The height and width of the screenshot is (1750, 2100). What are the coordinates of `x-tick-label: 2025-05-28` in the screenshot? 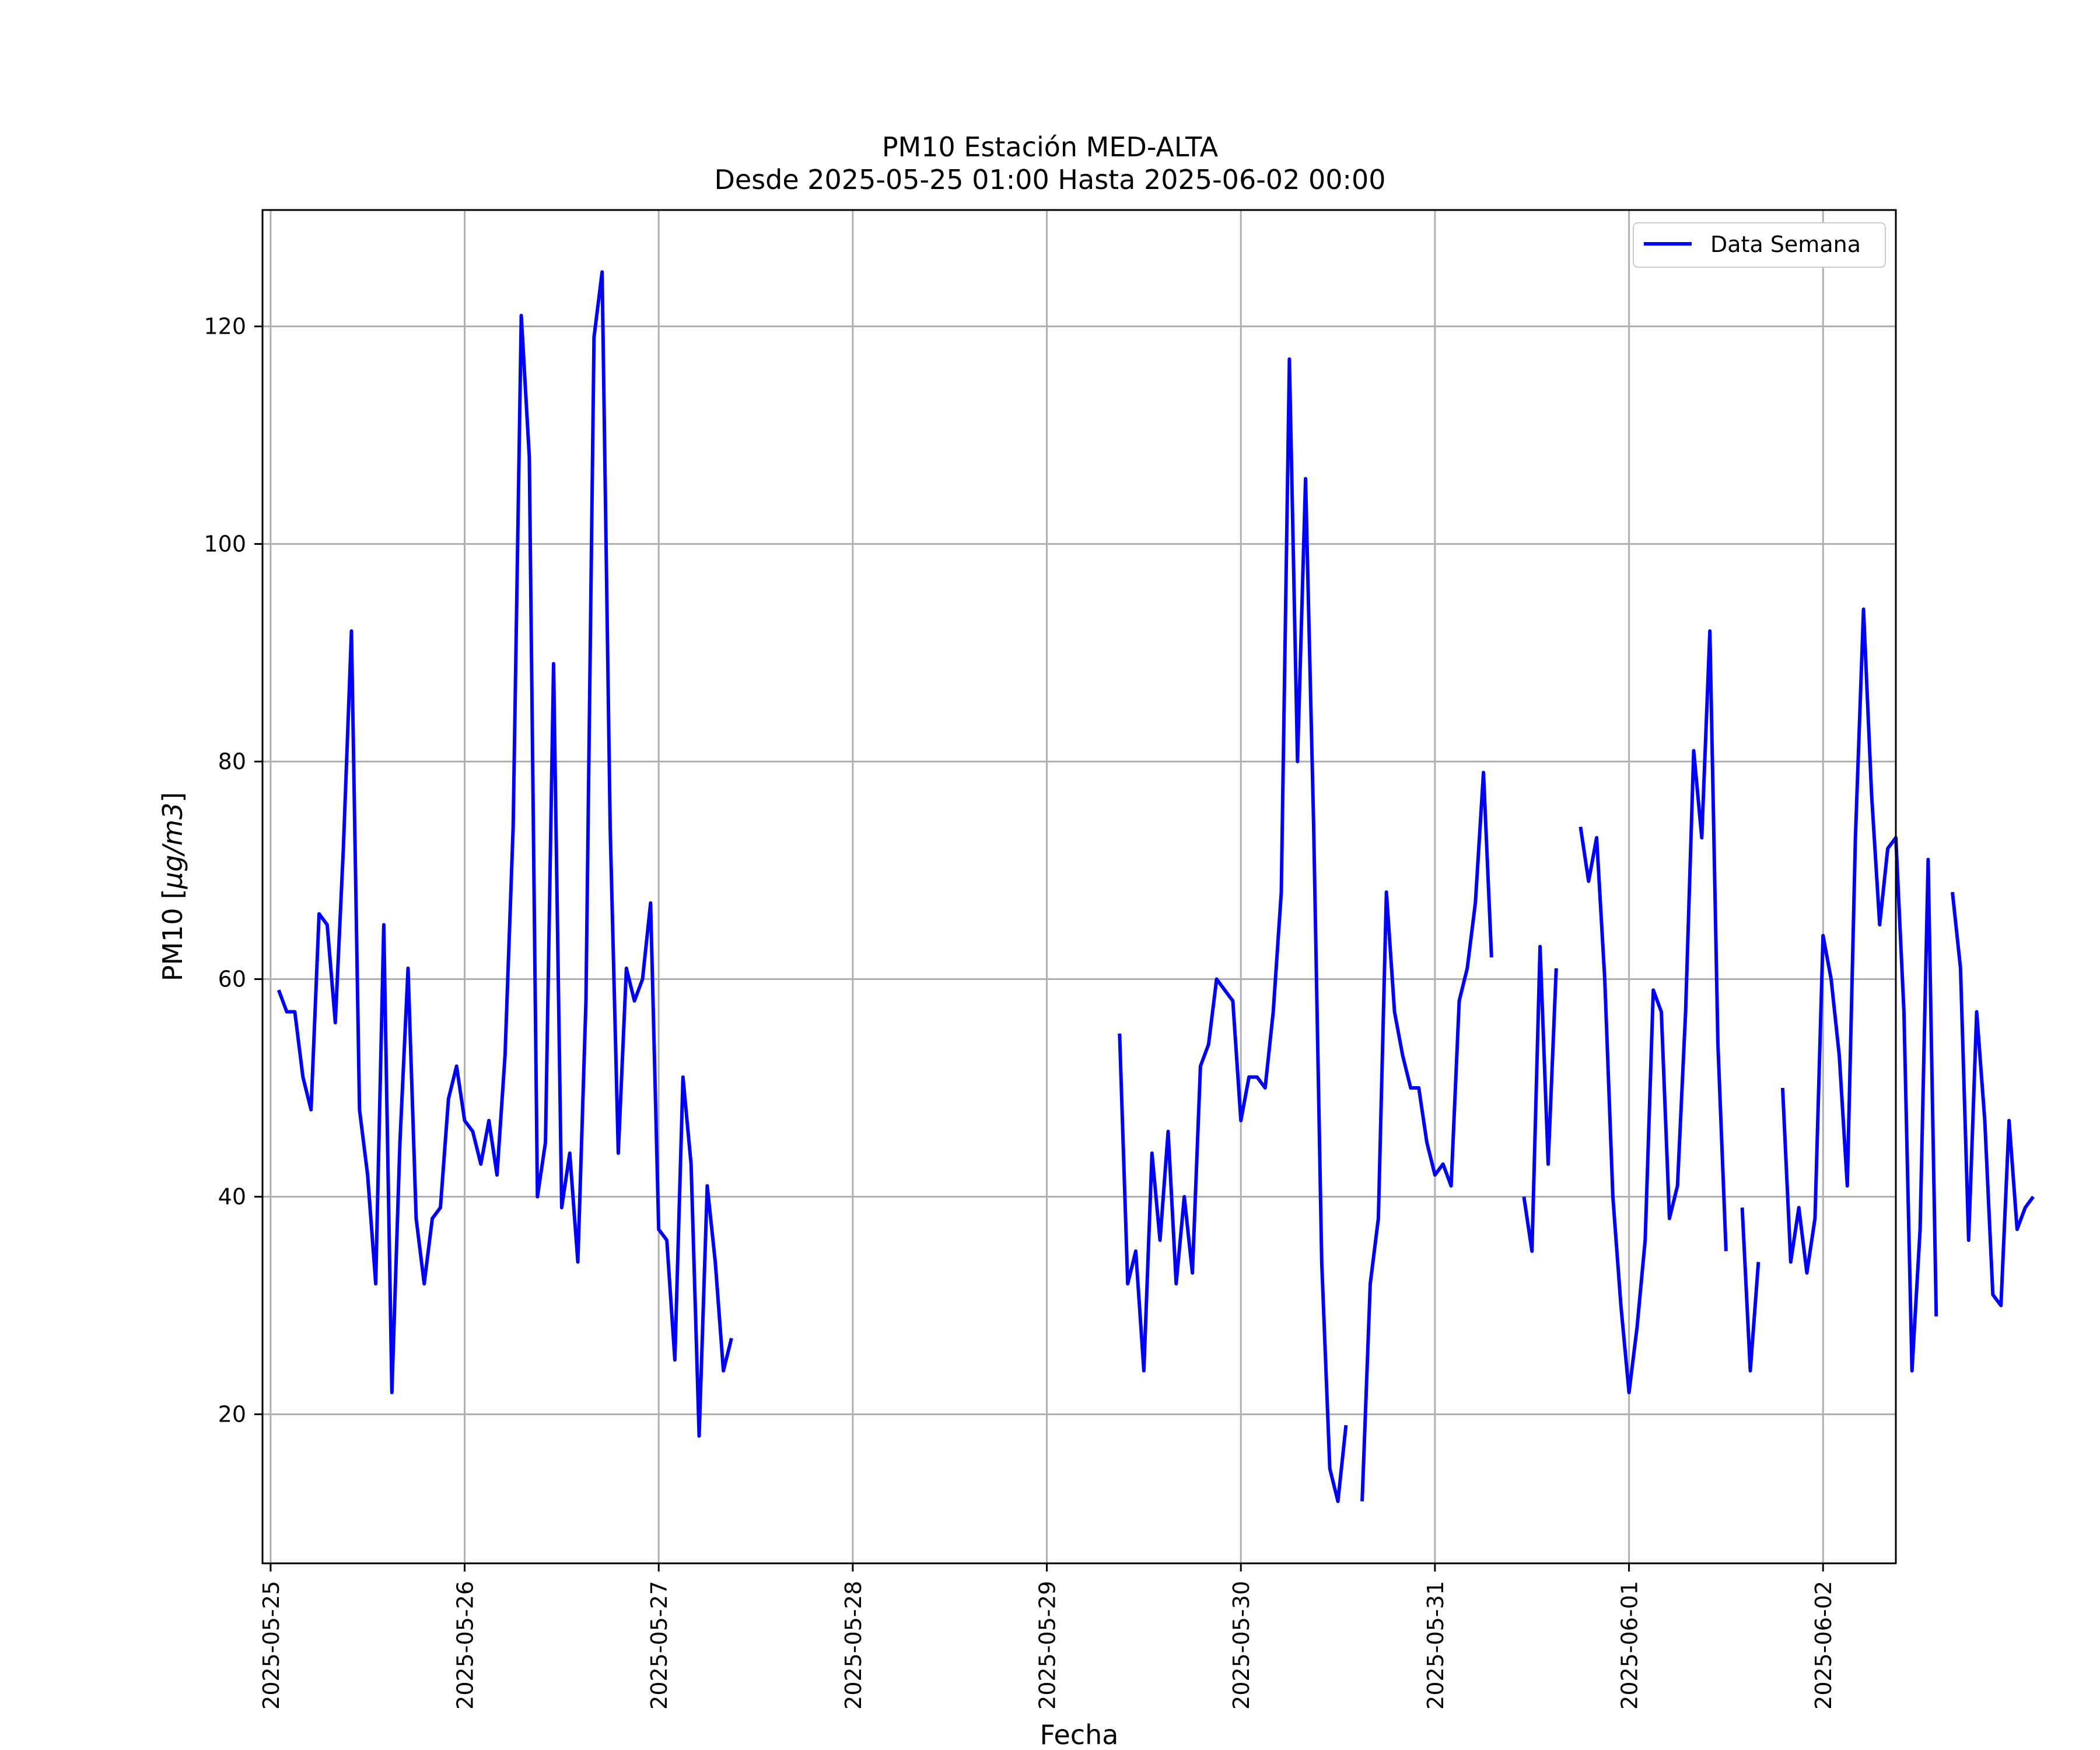 It's located at (853, 1645).